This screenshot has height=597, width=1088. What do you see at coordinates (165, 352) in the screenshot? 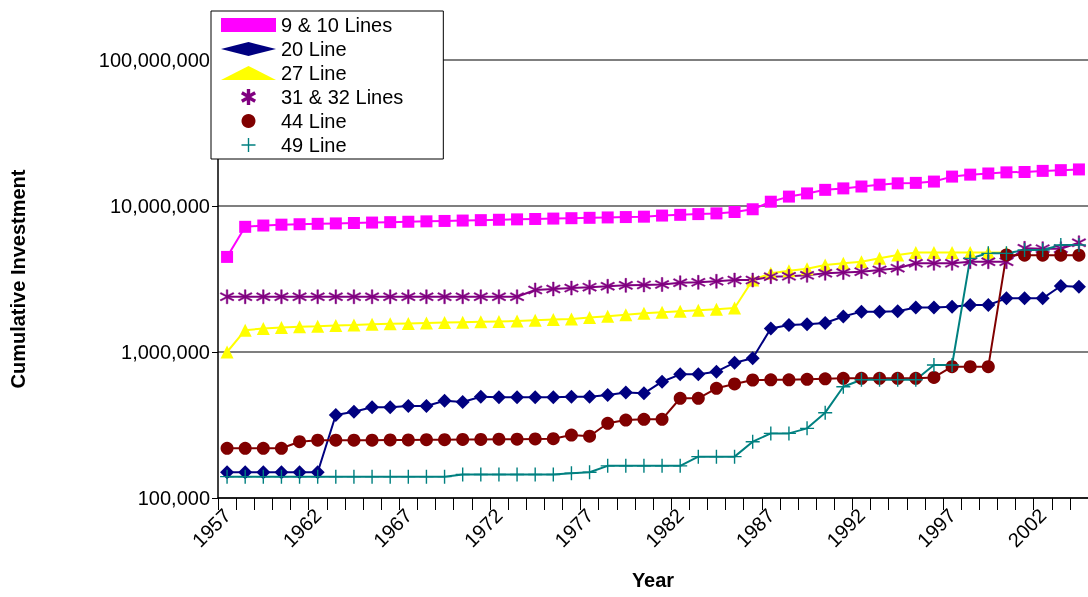
I see `y-tick-label: 1,000,000` at bounding box center [165, 352].